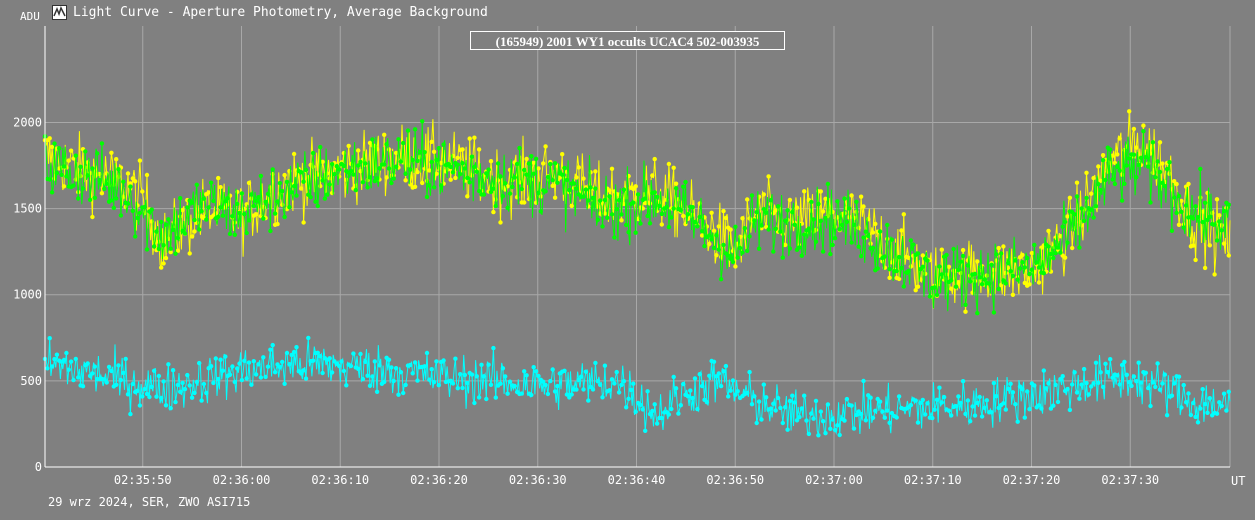 The image size is (1255, 520). I want to click on y-tick-label: 1000, so click(27, 295).